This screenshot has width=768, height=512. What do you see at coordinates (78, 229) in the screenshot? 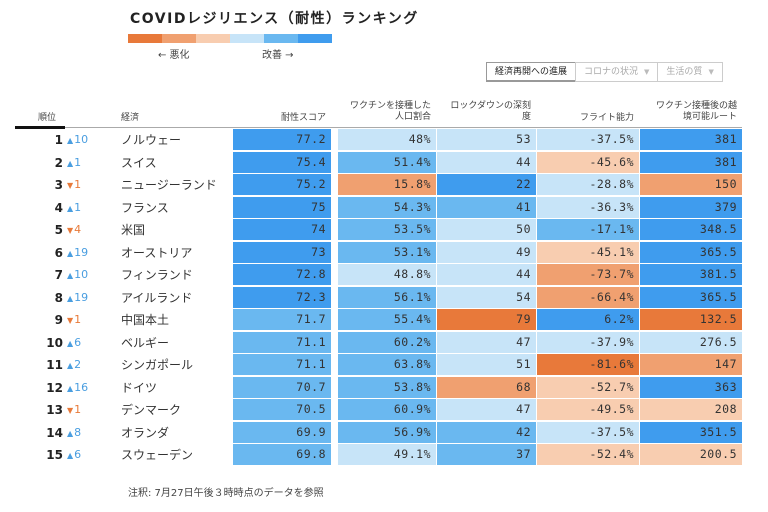
I see `rank-change-value: 4` at bounding box center [78, 229].